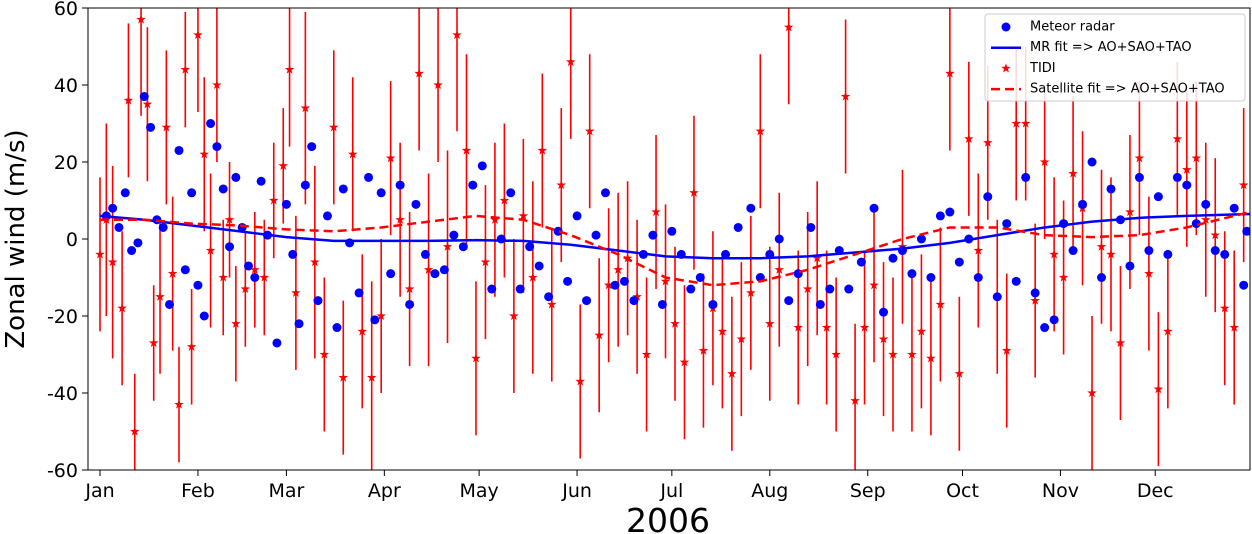 The width and height of the screenshot is (1252, 534). Describe the element at coordinates (1111, 47) in the screenshot. I see `legend-label: MR fit => AO+SAO+TAO` at that location.